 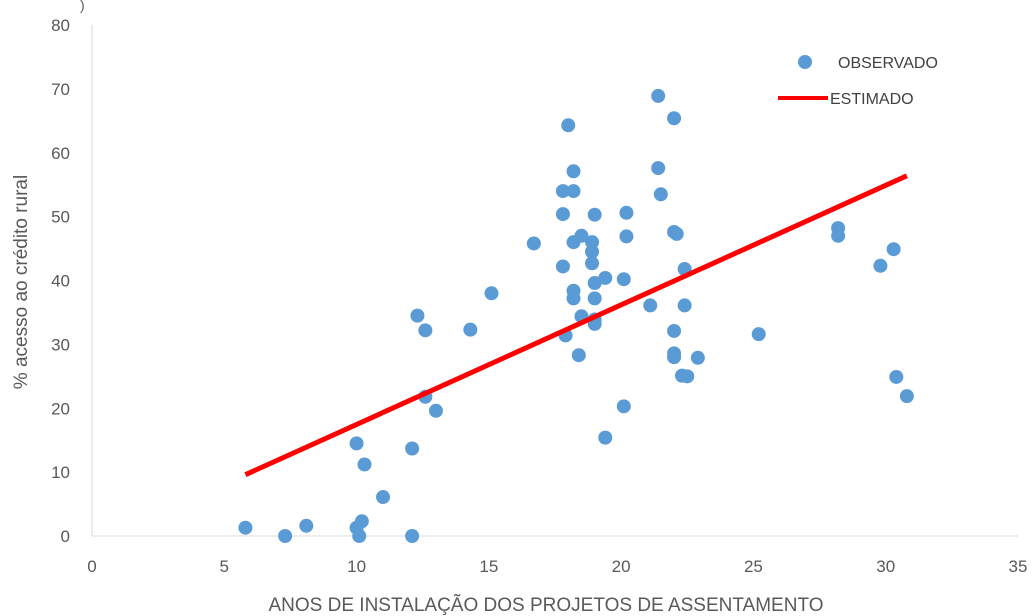 I want to click on y-axis-title: % acesso ao crédito rural, so click(x=21, y=282).